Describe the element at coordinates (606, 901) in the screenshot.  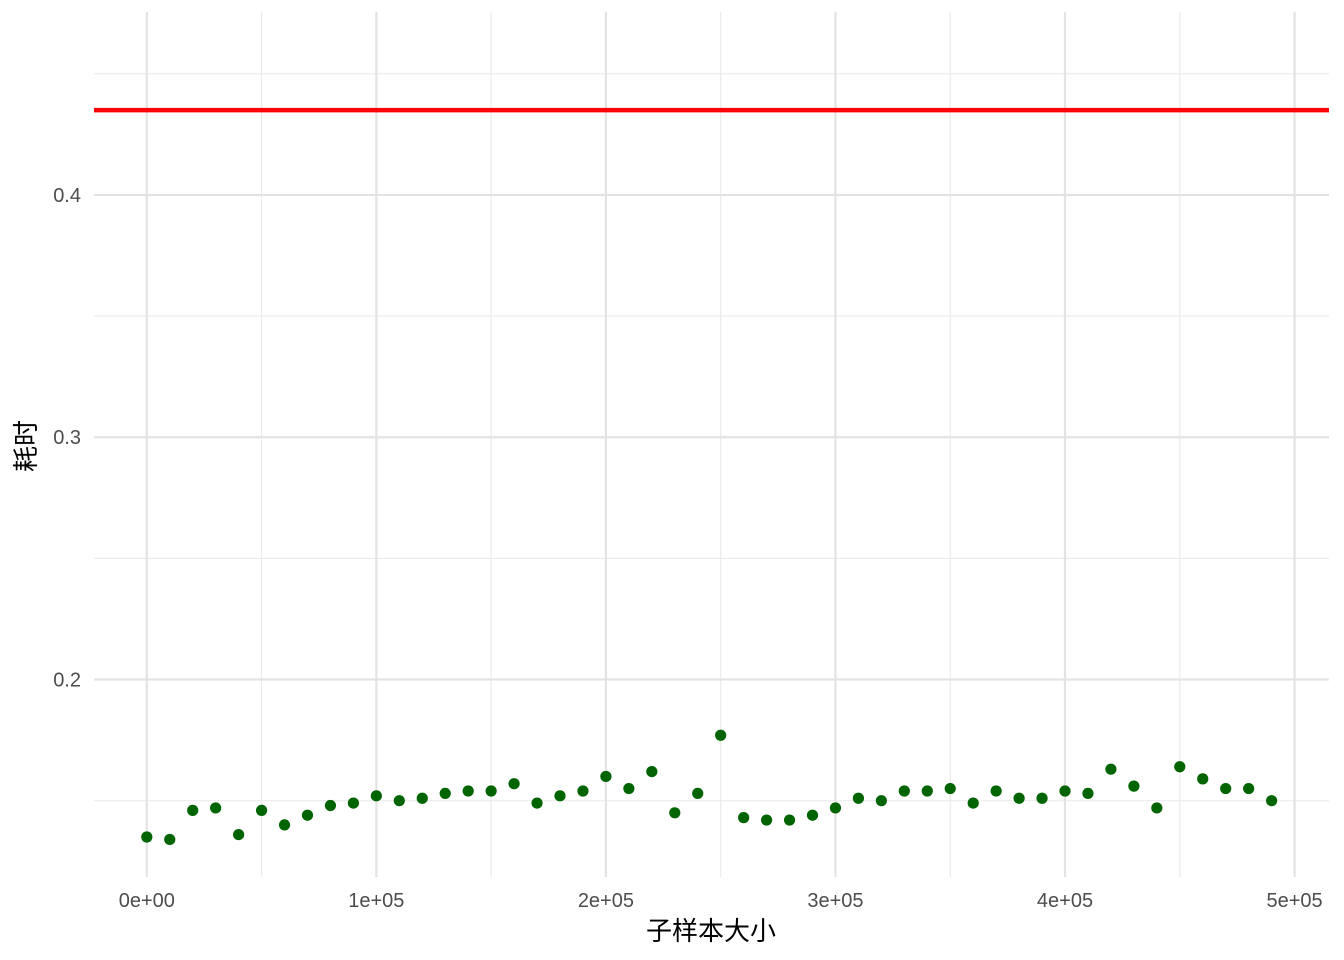
I see `x-tick-label: 2e+05` at that location.